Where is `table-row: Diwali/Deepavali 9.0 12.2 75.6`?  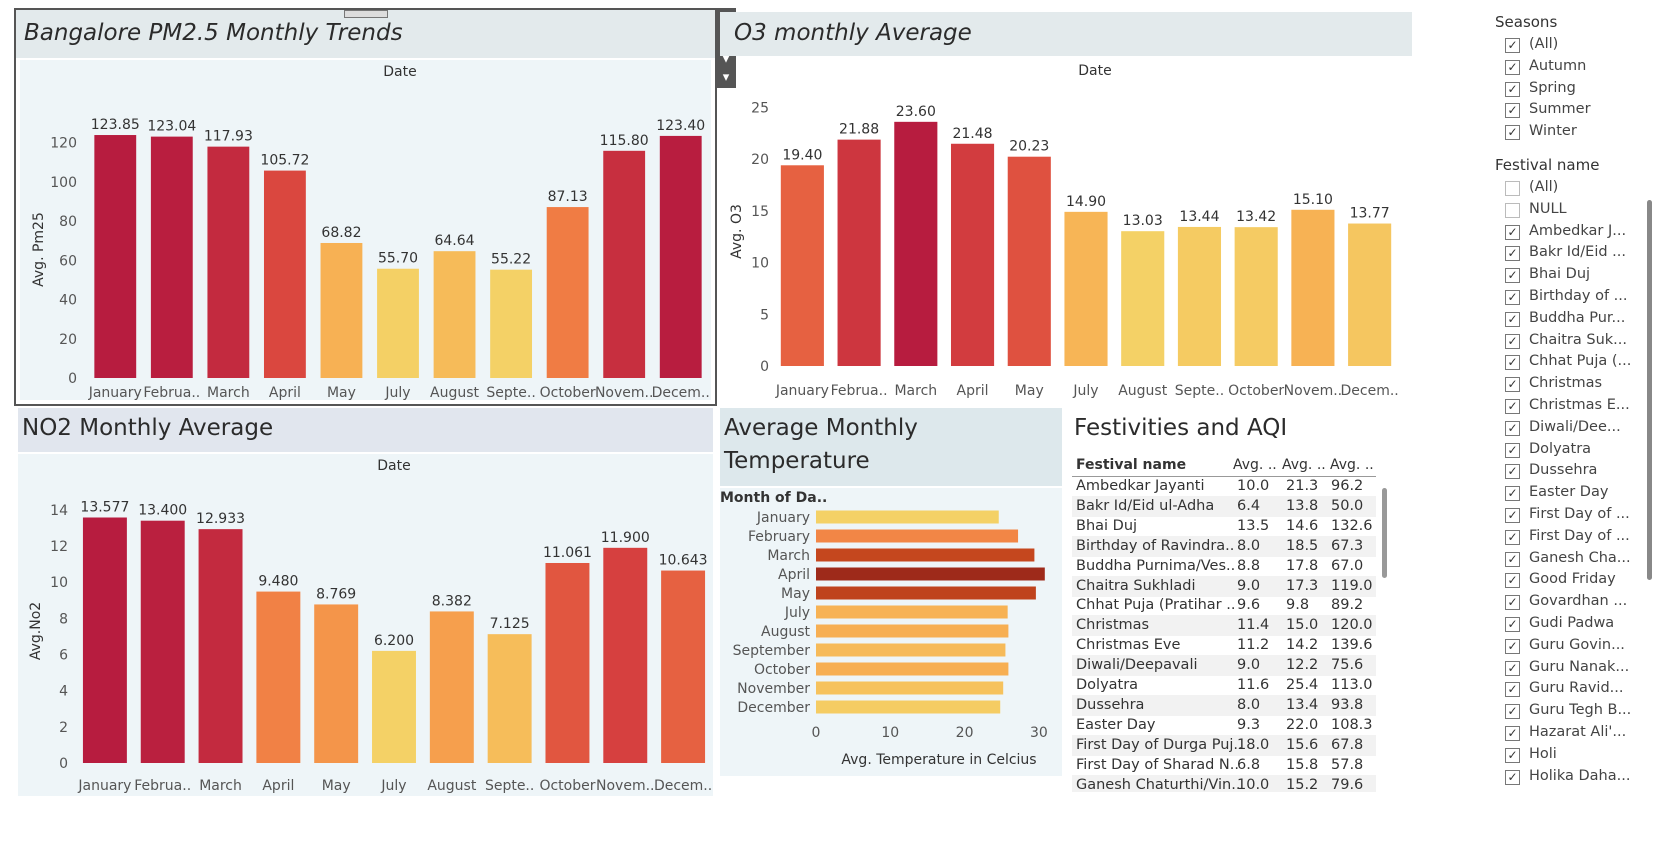
table-row: Diwali/Deepavali 9.0 12.2 75.6 is located at coordinates (1224, 666).